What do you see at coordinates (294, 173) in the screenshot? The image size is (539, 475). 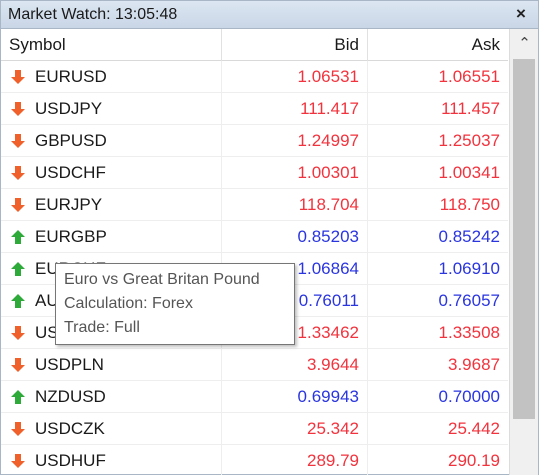 I see `bid-price: 1.00301` at bounding box center [294, 173].